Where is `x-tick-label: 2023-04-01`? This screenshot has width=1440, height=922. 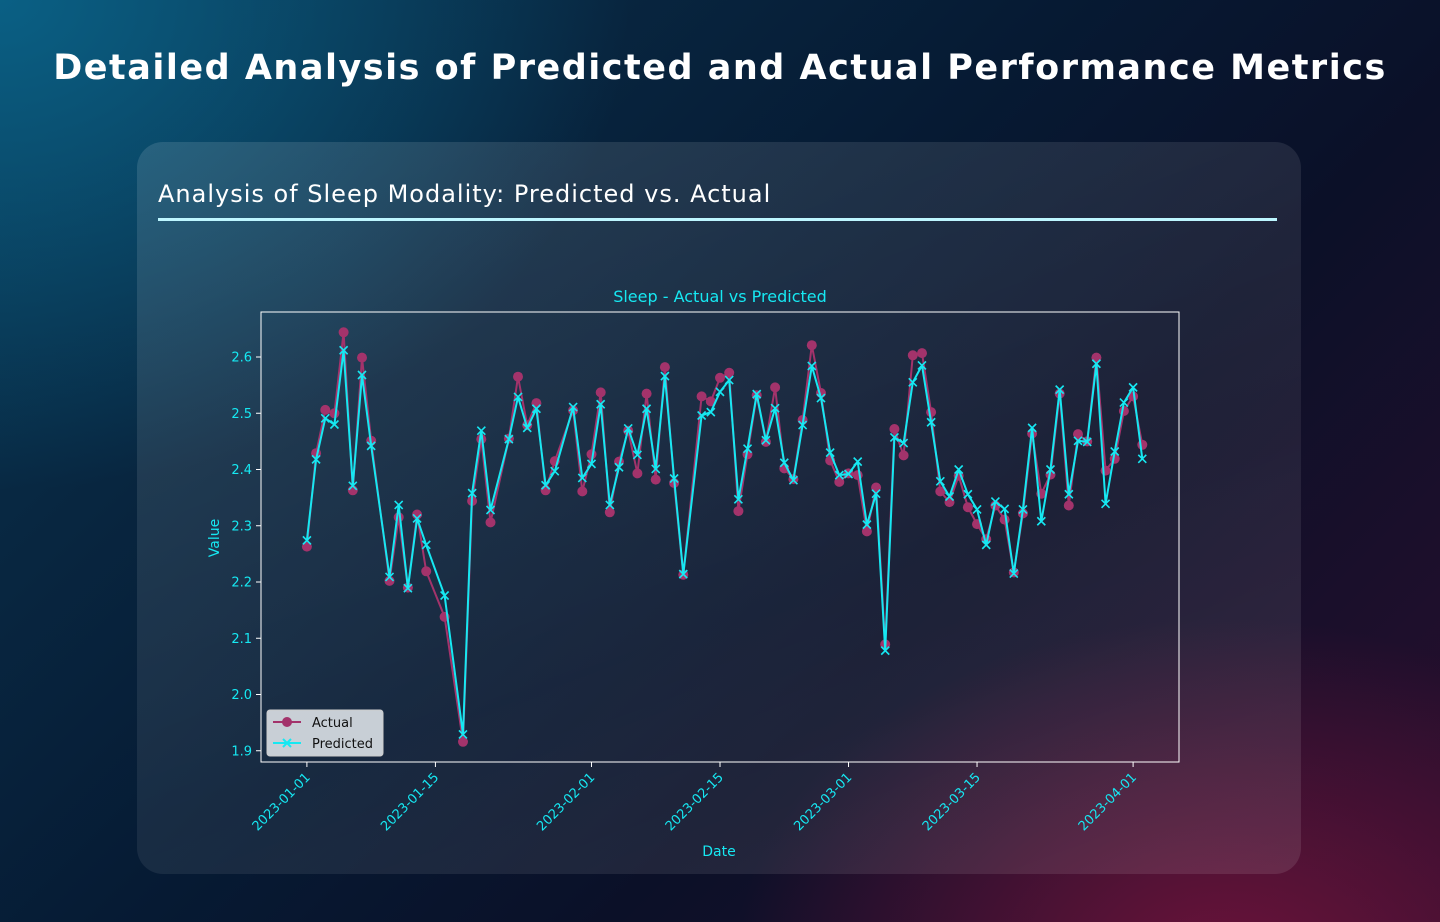
x-tick-label: 2023-04-01 is located at coordinates (1108, 802).